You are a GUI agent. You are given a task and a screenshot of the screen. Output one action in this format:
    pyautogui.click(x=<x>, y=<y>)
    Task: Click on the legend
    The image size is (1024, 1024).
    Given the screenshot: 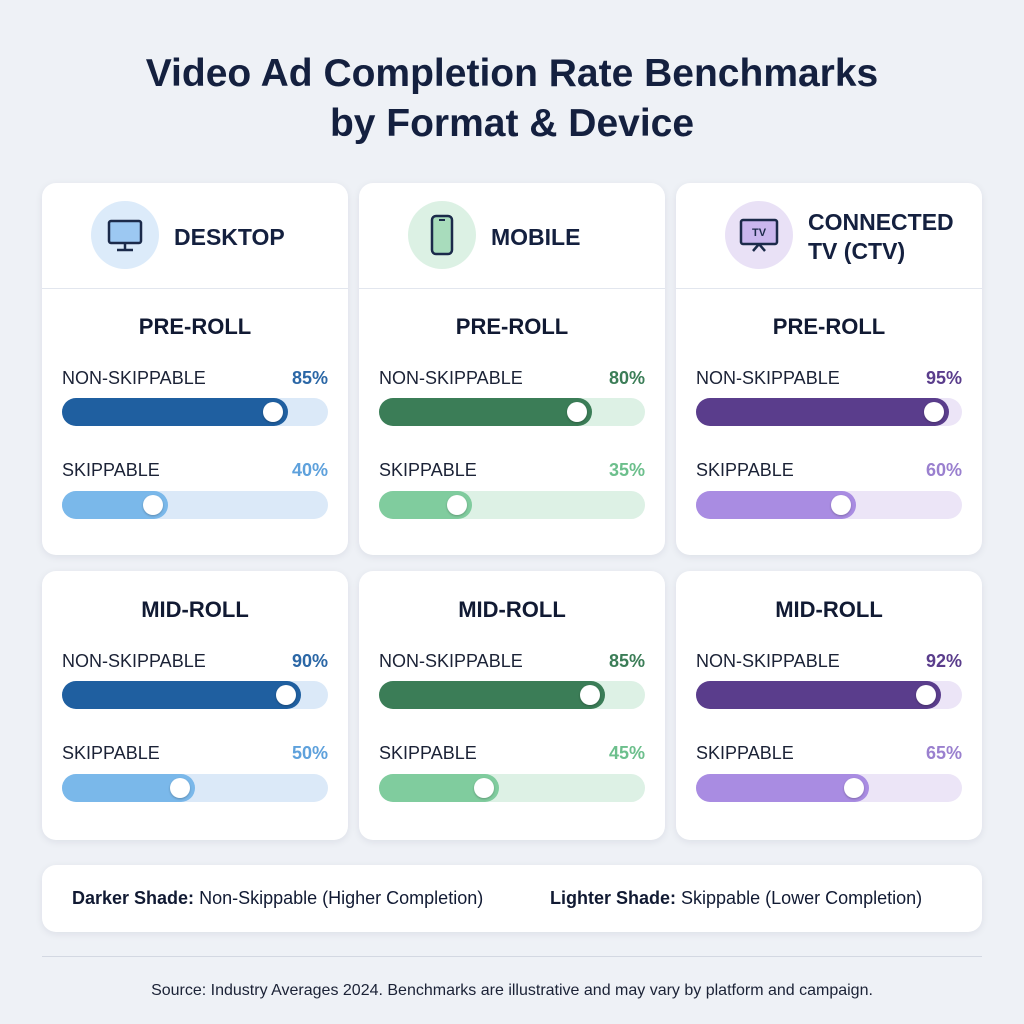 What is the action you would take?
    pyautogui.click(x=512, y=898)
    